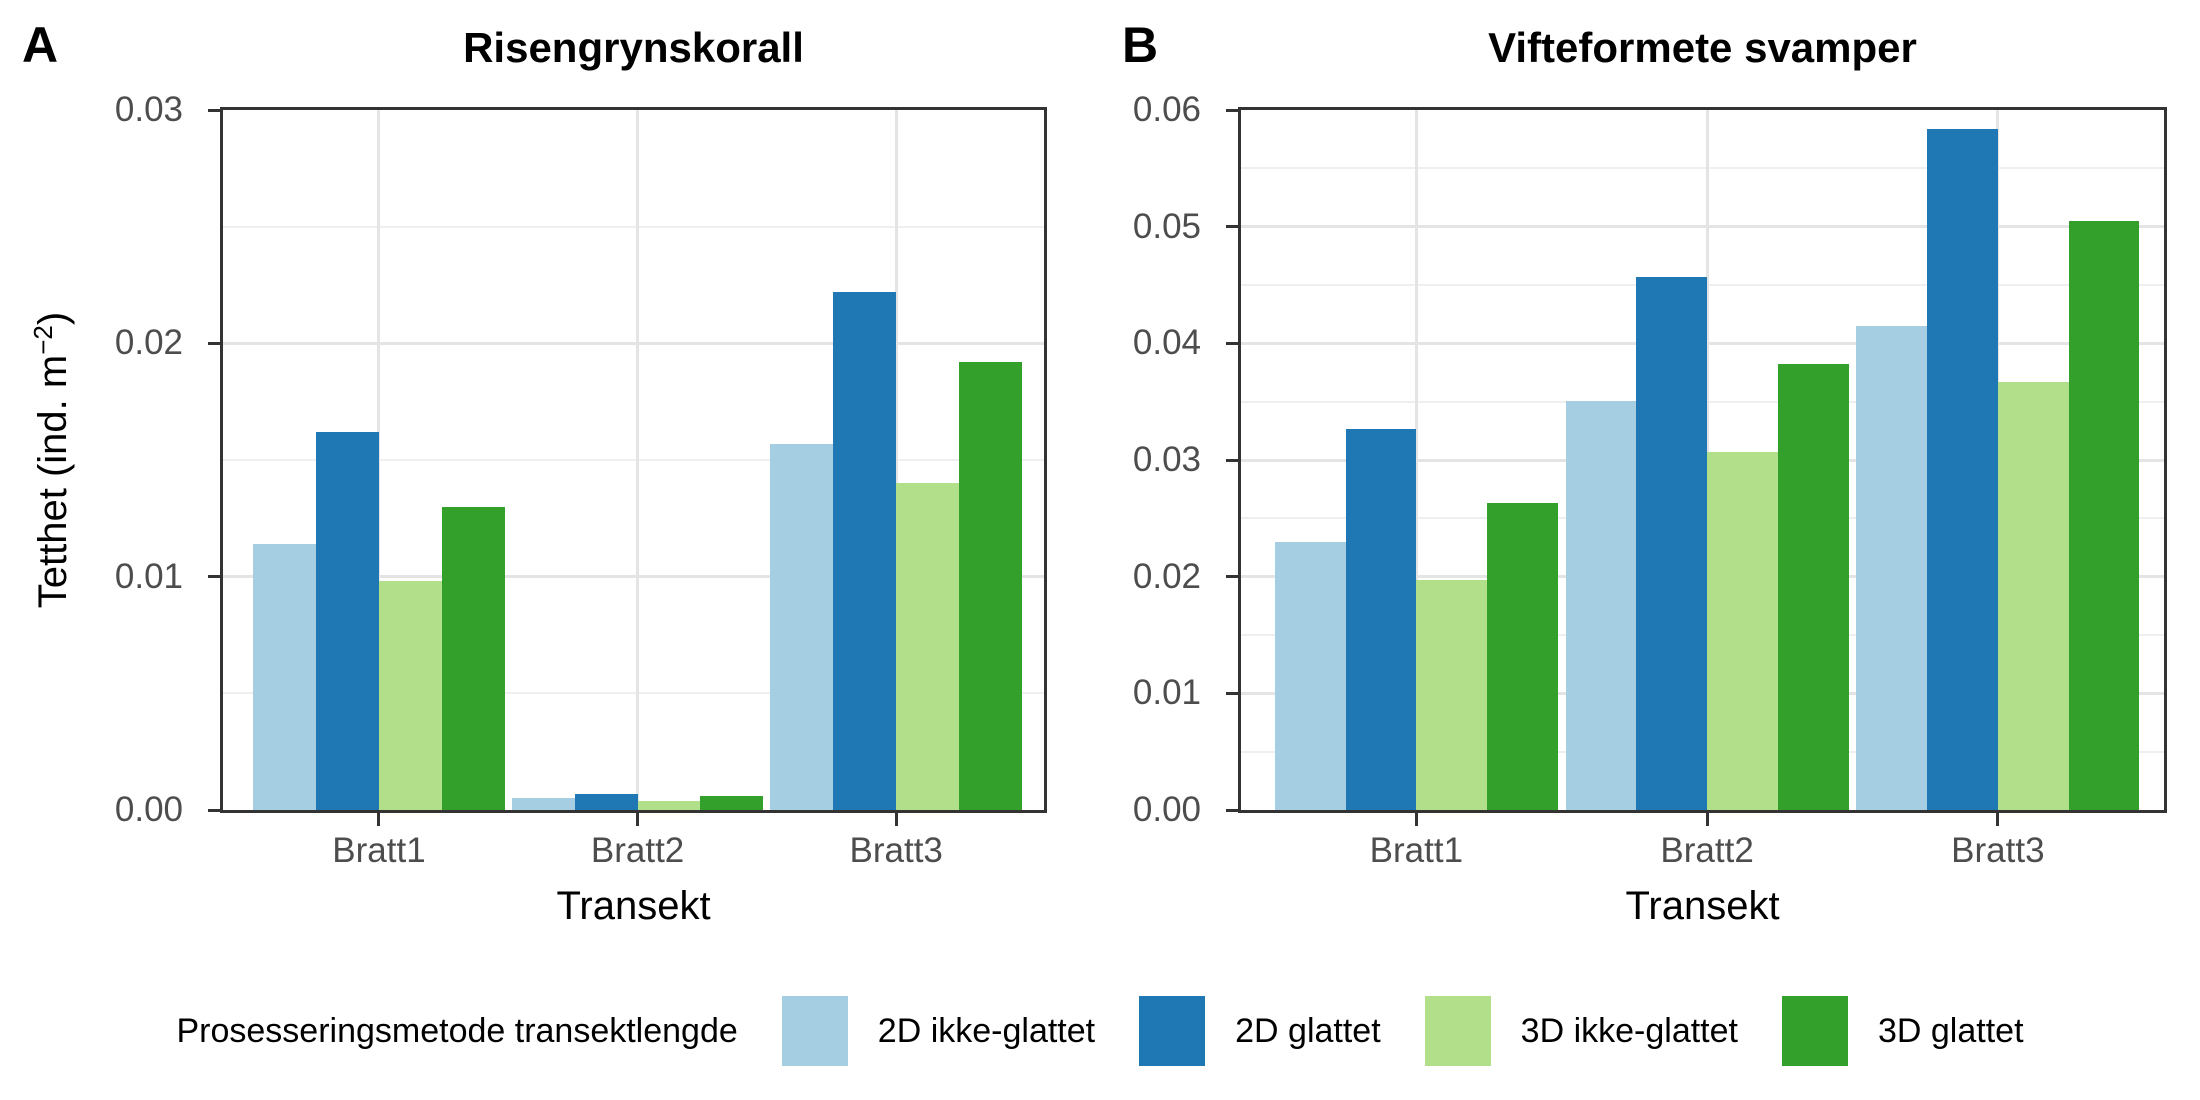 Image resolution: width=2200 pixels, height=1100 pixels. What do you see at coordinates (1172, 1031) in the screenshot?
I see `legend-swatch-2d-glattet` at bounding box center [1172, 1031].